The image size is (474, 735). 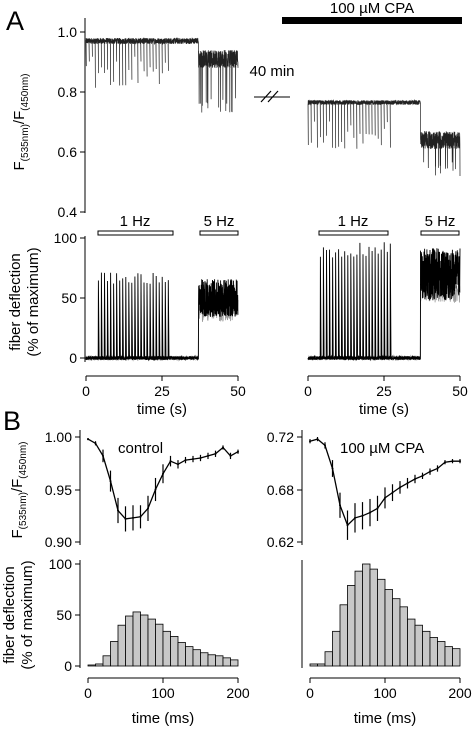 I want to click on a-ratio-y-label: F(535nm)/F(450nm), so click(x=21, y=121).